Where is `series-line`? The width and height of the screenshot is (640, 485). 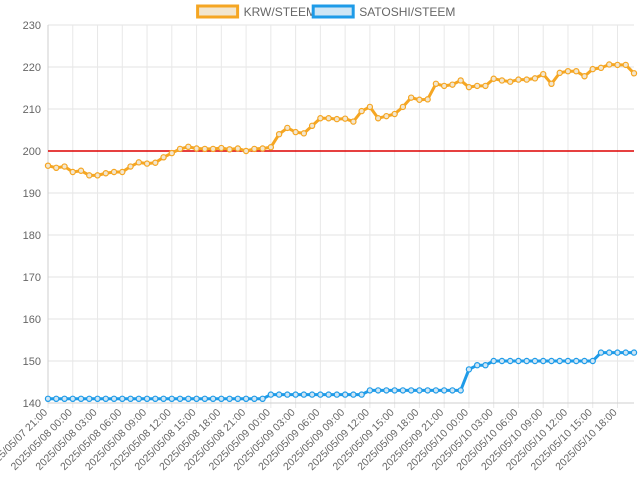 series-line is located at coordinates (341, 376).